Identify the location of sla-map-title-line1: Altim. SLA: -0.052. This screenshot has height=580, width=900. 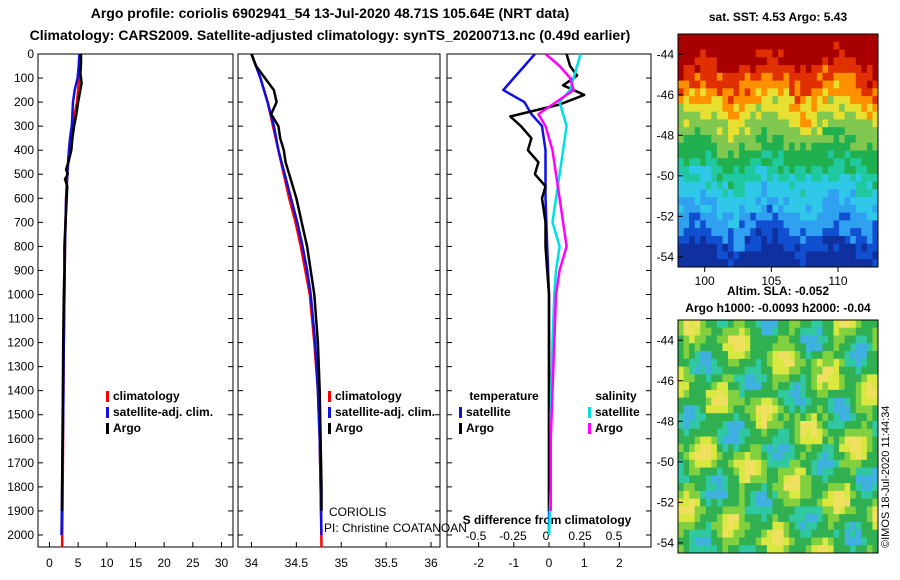
(778, 291).